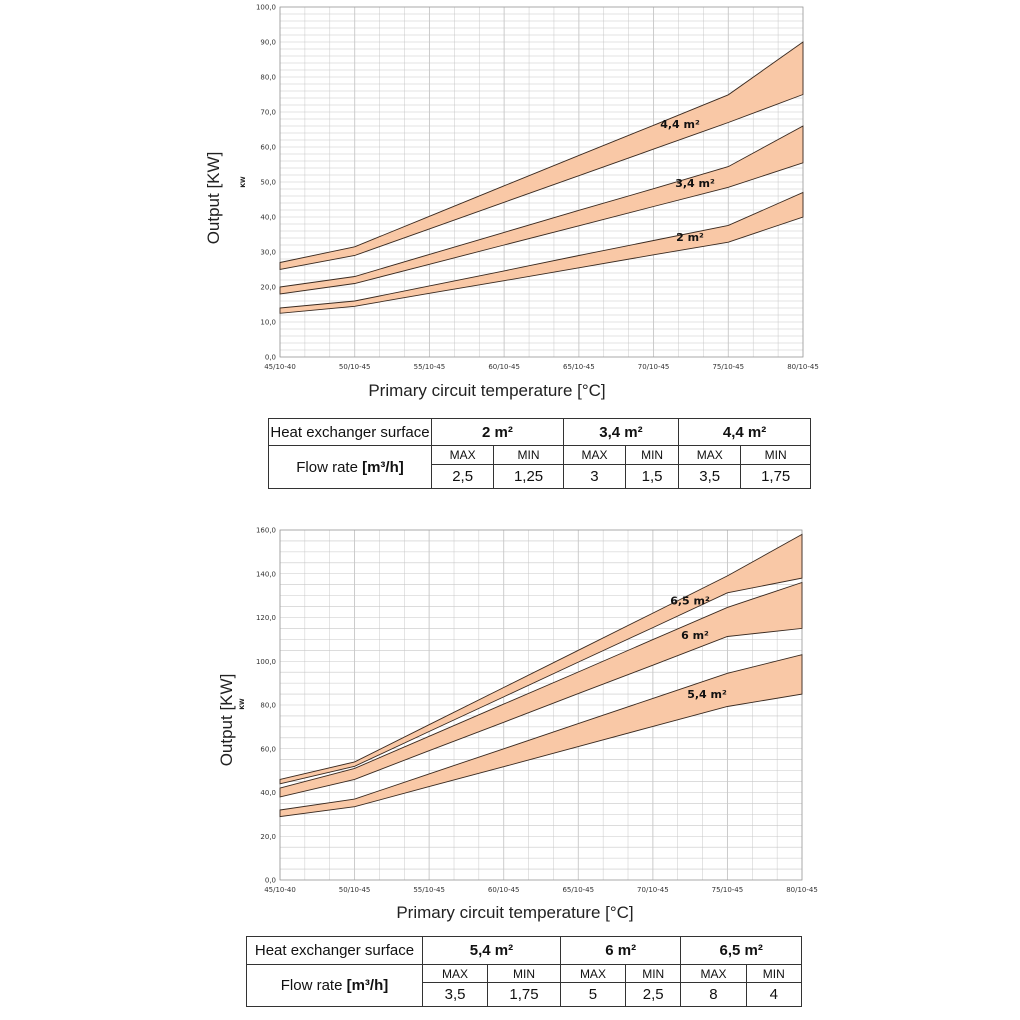 The image size is (1020, 1020). Describe the element at coordinates (744, 432) in the screenshot. I see `area-header: 4,4 m²` at that location.